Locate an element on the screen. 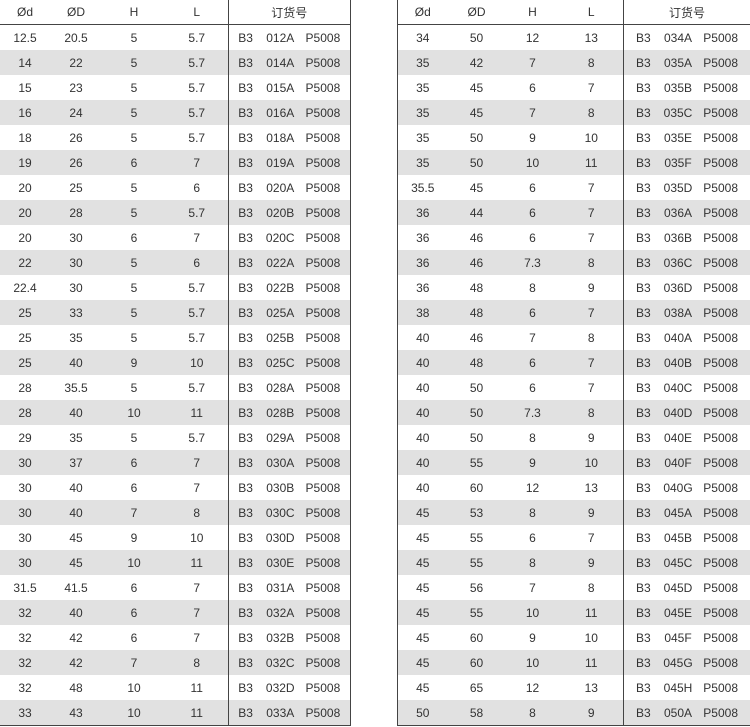 This screenshot has height=727, width=750. table-row: 12.5 20.5 5 5.7 B3 012A P5008 is located at coordinates (175, 37).